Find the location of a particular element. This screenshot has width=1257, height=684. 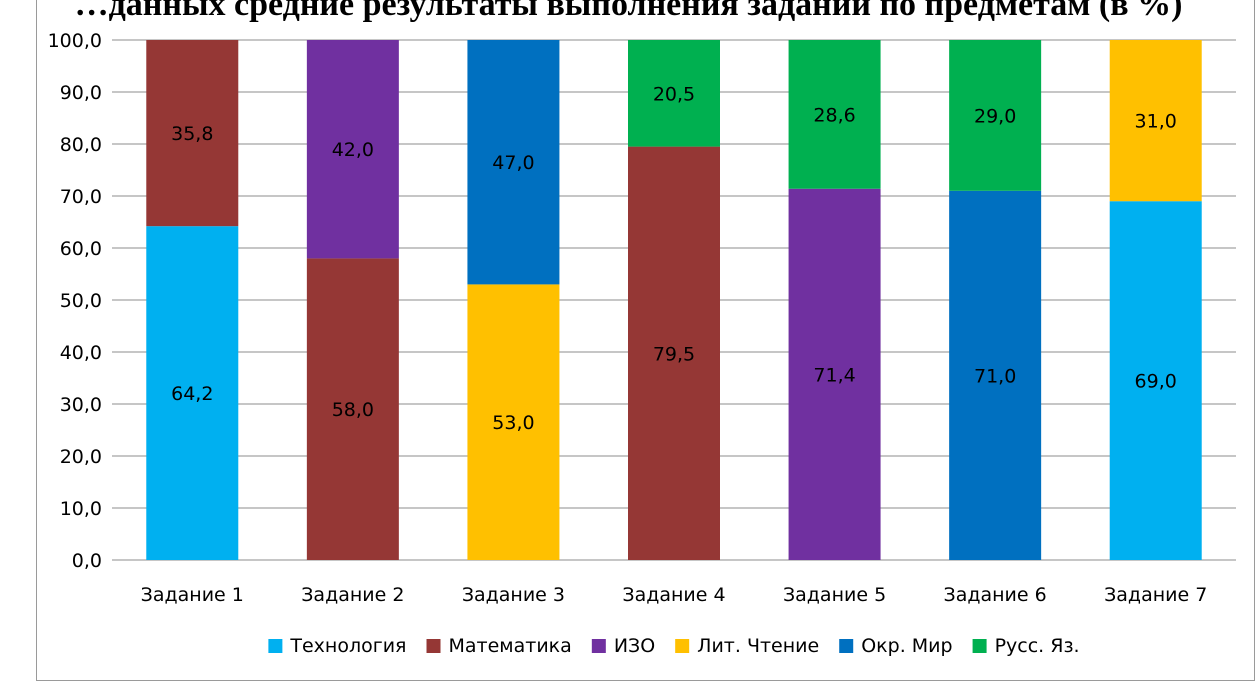

legend-item: ИЗО is located at coordinates (623, 646).